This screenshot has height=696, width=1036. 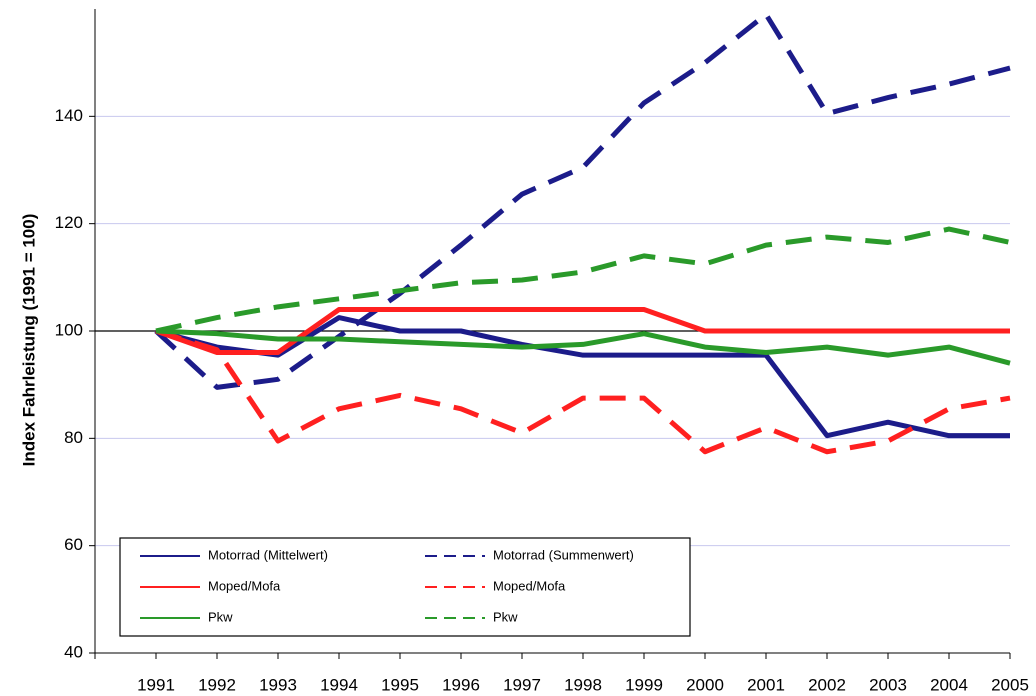 I want to click on x-tick-label: 2004, so click(x=949, y=684).